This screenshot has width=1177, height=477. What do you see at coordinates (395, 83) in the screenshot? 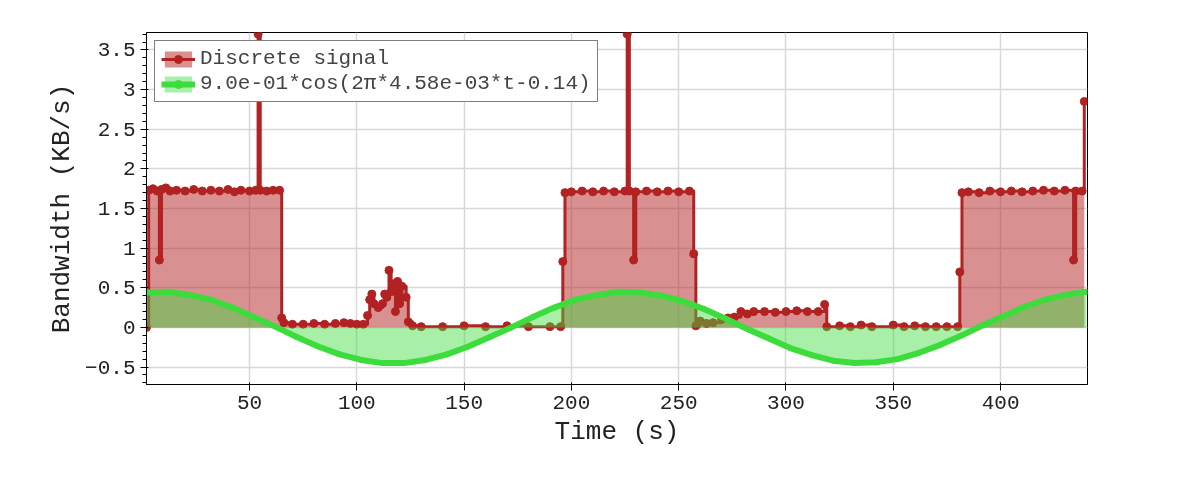
I see `legend-label: 9.0e-01*cos(2π*4.58e-03*t-0.14)` at bounding box center [395, 83].